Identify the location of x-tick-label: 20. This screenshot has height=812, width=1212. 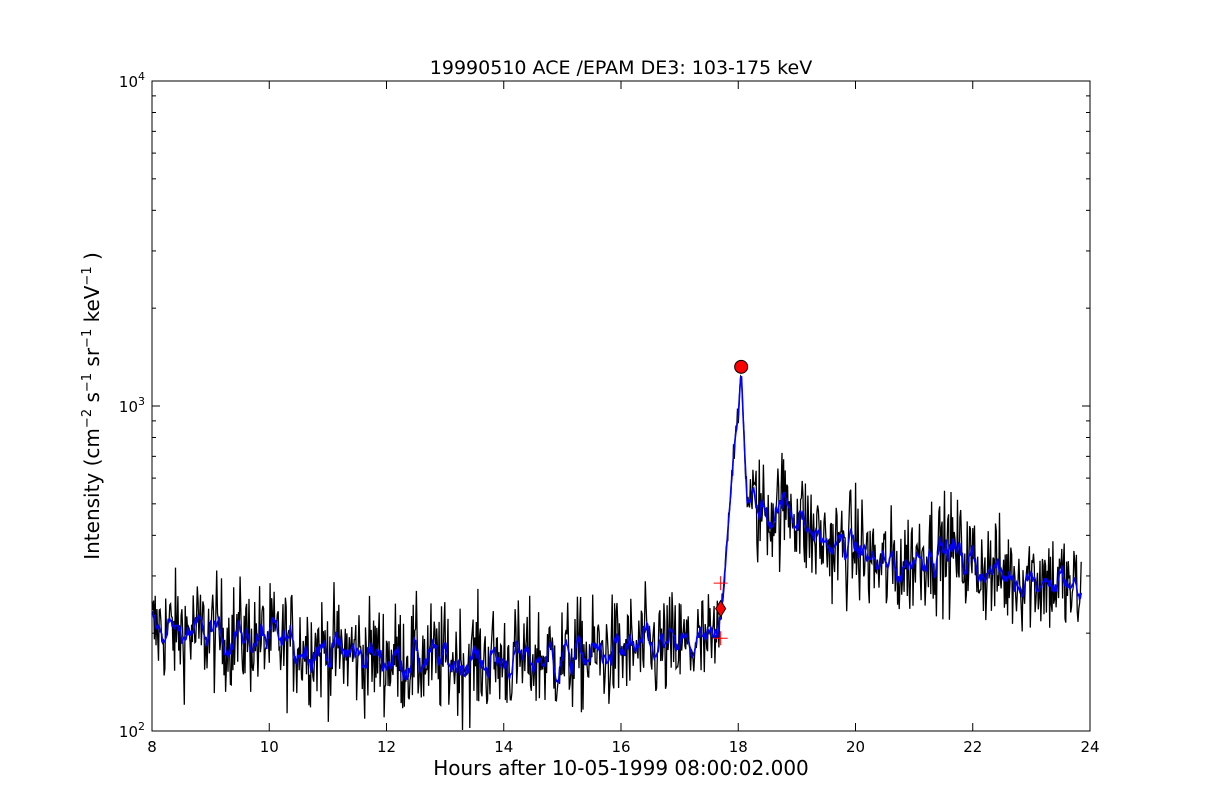
(855, 747).